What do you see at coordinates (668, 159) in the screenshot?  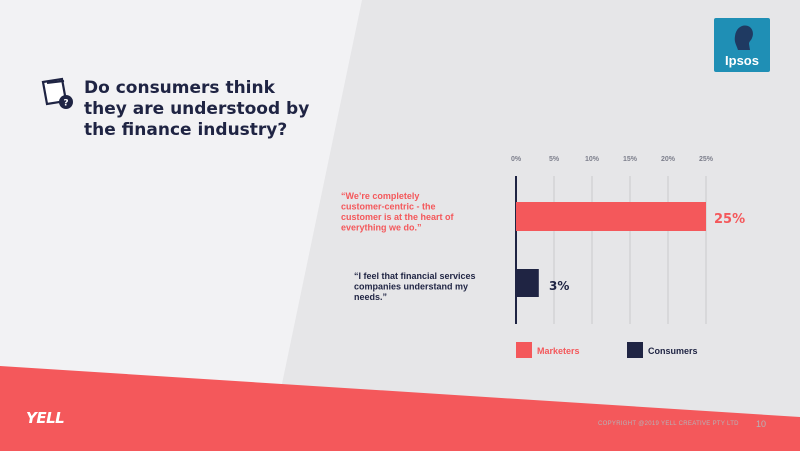 I see `x-tick-label: 20%` at bounding box center [668, 159].